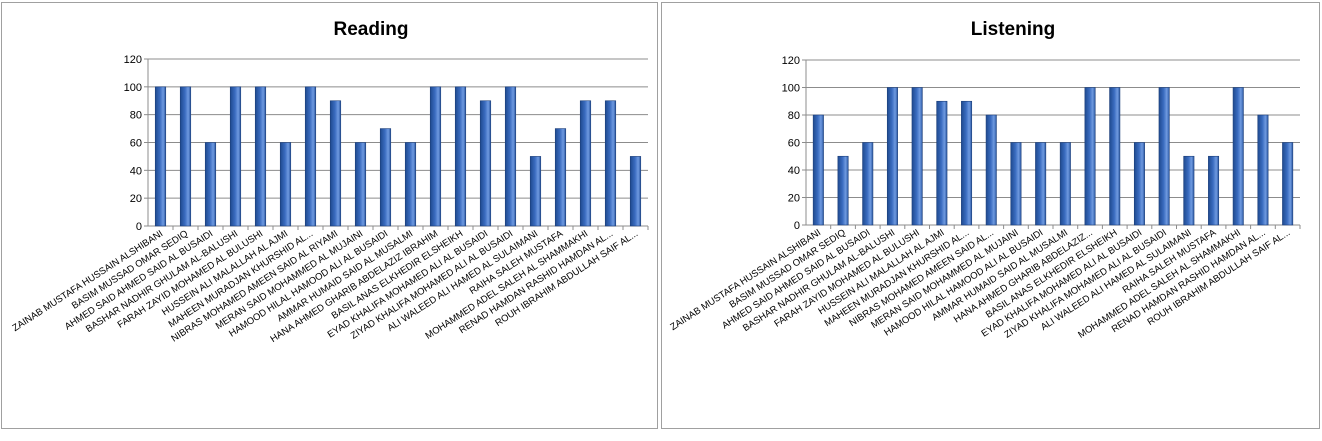  I want to click on listening-y-tick-label: 80, so click(794, 116).